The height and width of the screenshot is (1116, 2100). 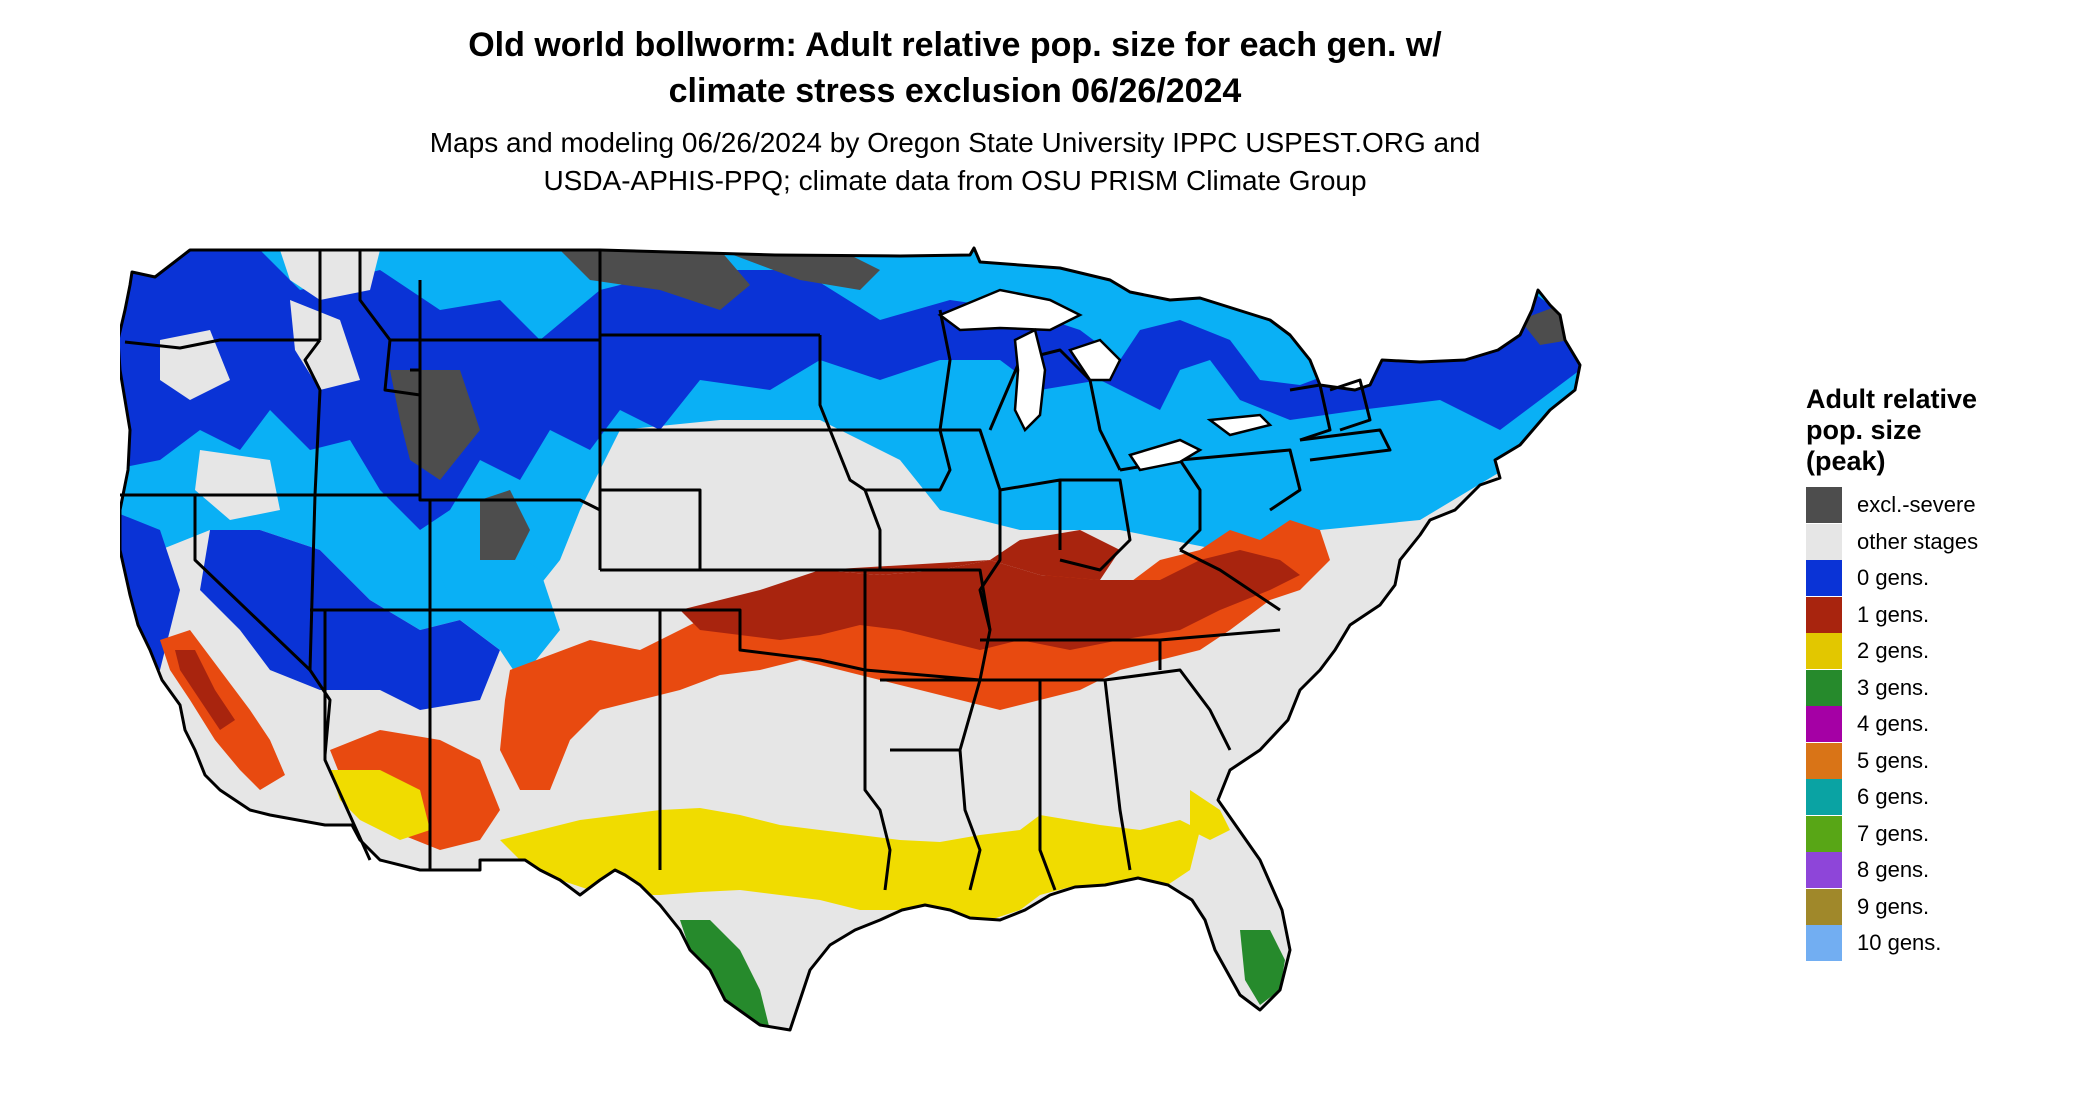 I want to click on zone-excl-severe-wyoming, so click(x=435, y=425).